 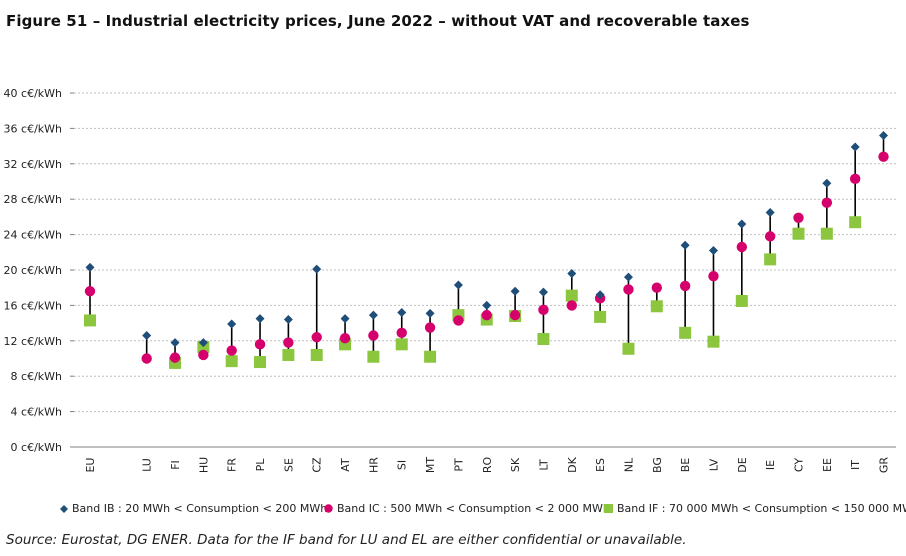 I want to click on x-tick-label: CZ, so click(x=317, y=465).